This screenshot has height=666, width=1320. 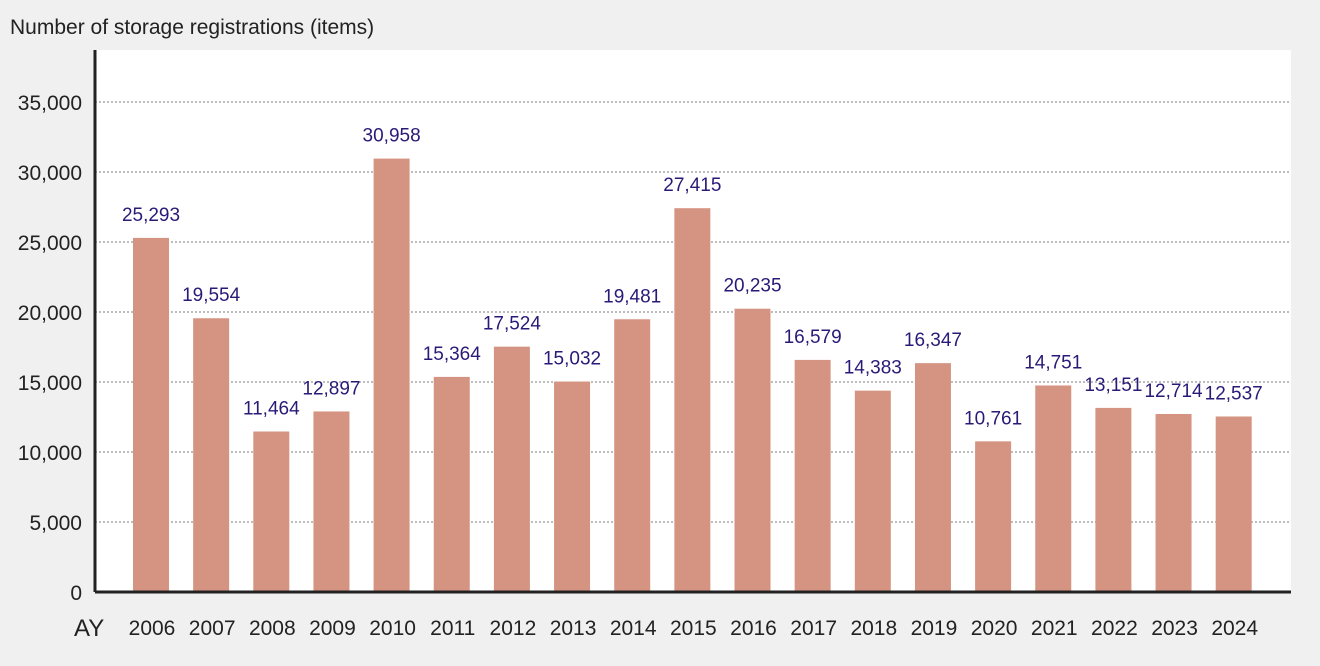 What do you see at coordinates (212, 628) in the screenshot?
I see `x-tick-label: 2007` at bounding box center [212, 628].